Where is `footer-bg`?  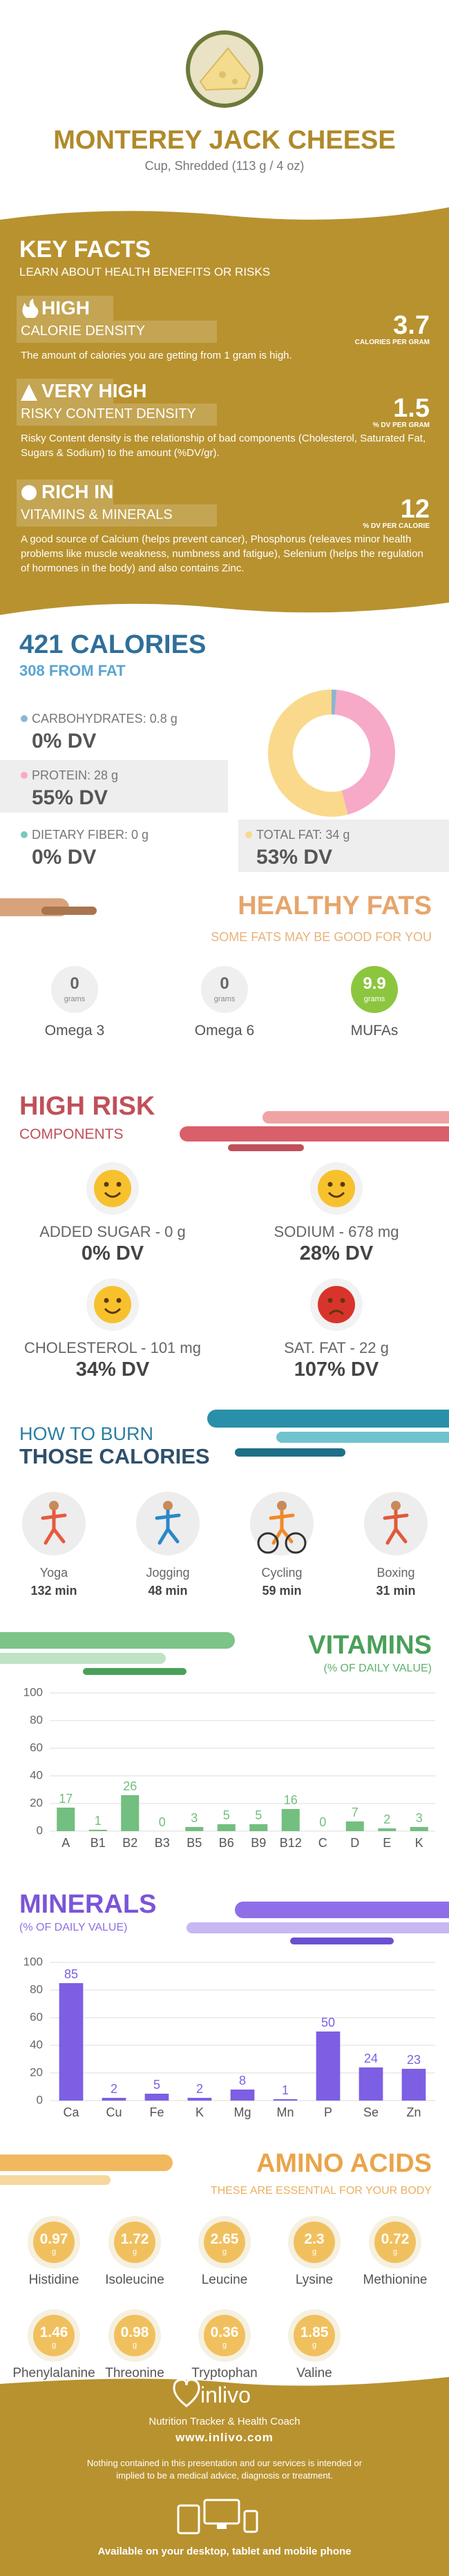 footer-bg is located at coordinates (224, 2476).